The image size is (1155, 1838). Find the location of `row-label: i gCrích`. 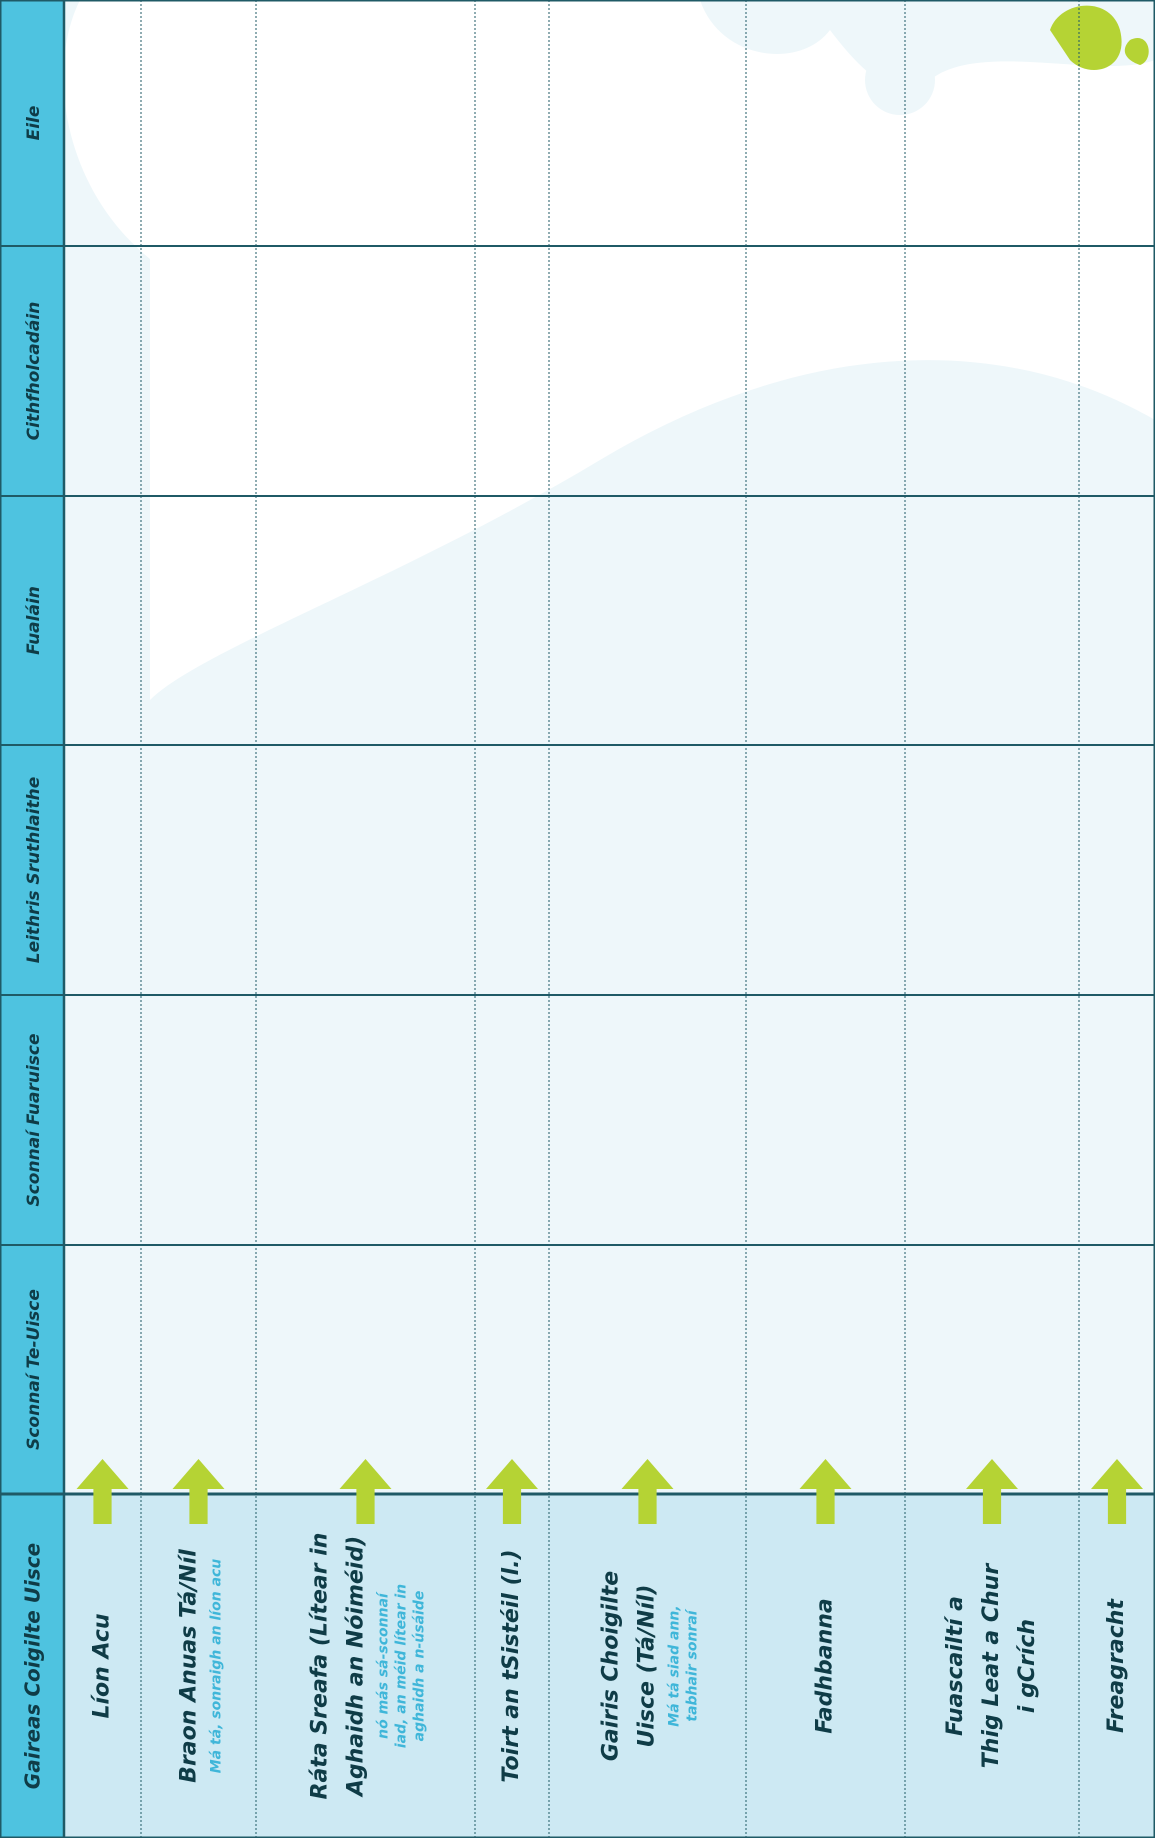

row-label: i gCrích is located at coordinates (1027, 1666).